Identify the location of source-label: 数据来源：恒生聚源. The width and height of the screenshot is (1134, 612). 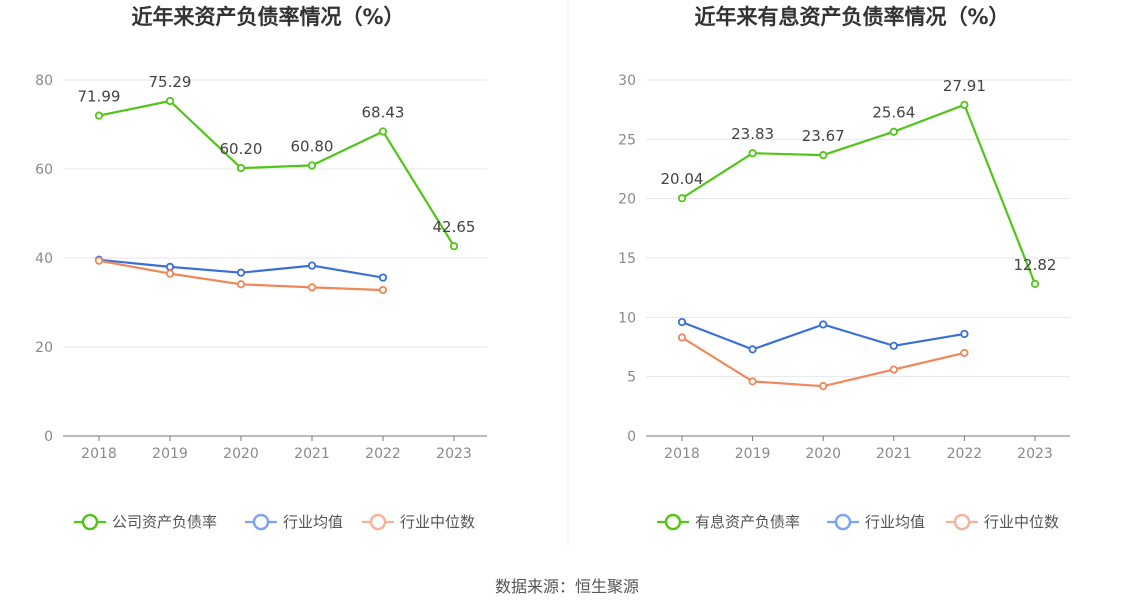
(567, 586).